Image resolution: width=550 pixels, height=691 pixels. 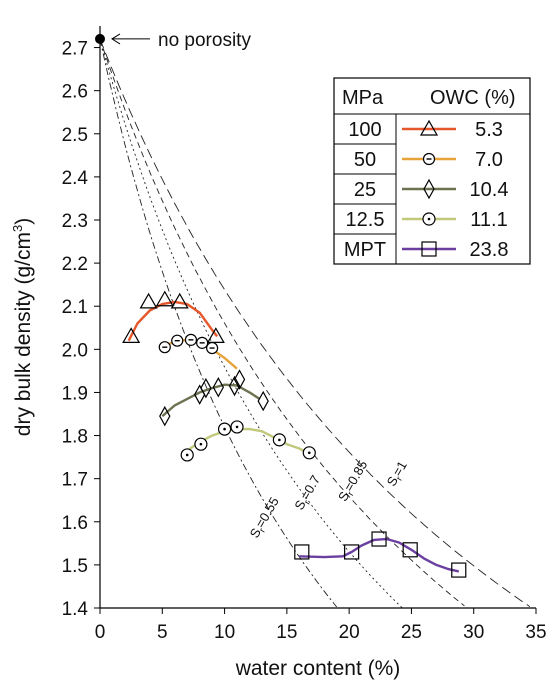 I want to click on x-axis-ticks: 0 5 10 15 20 25 30 35, so click(x=321, y=625).